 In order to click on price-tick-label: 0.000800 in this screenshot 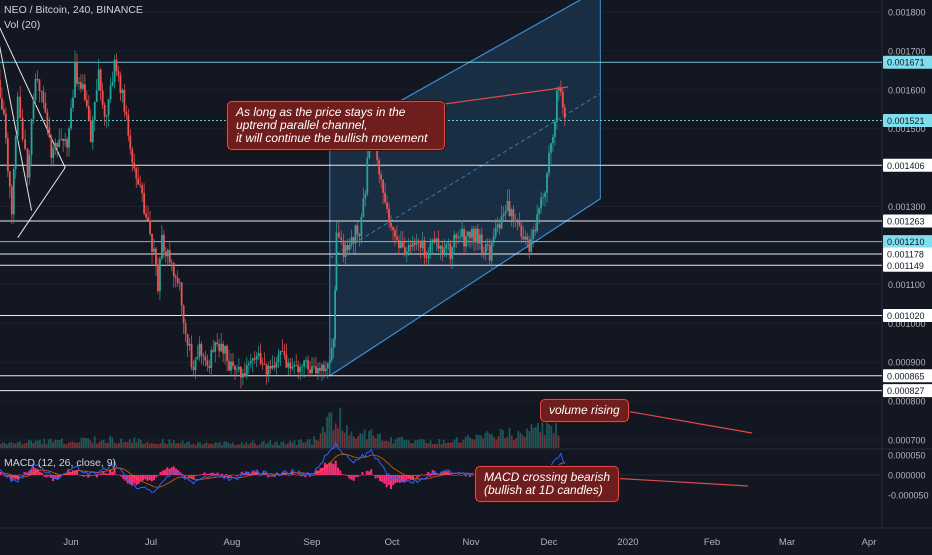, I will do `click(907, 402)`.